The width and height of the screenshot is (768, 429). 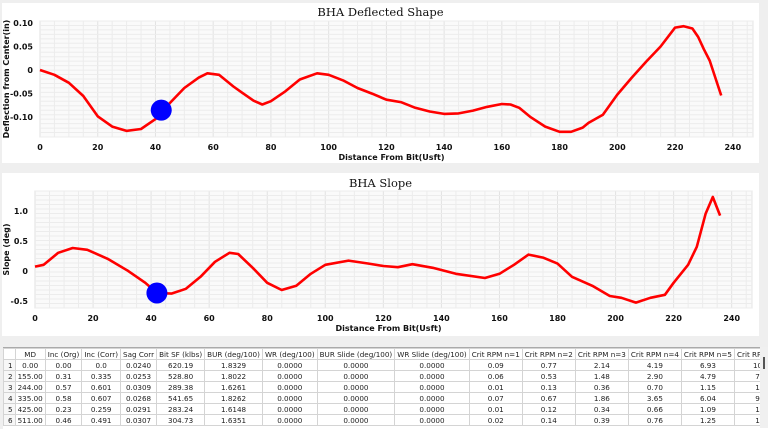 I want to click on table-cell: 283.24, so click(x=181, y=409).